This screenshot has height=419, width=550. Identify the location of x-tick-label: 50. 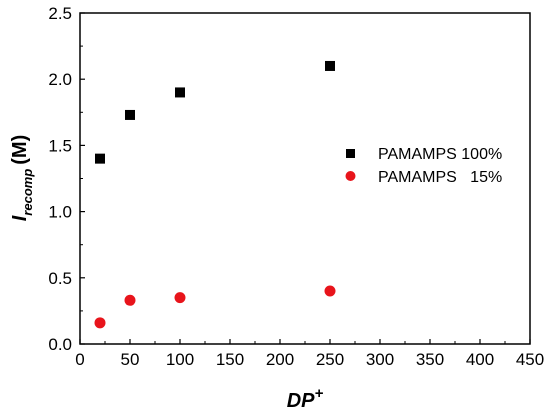
(130, 359).